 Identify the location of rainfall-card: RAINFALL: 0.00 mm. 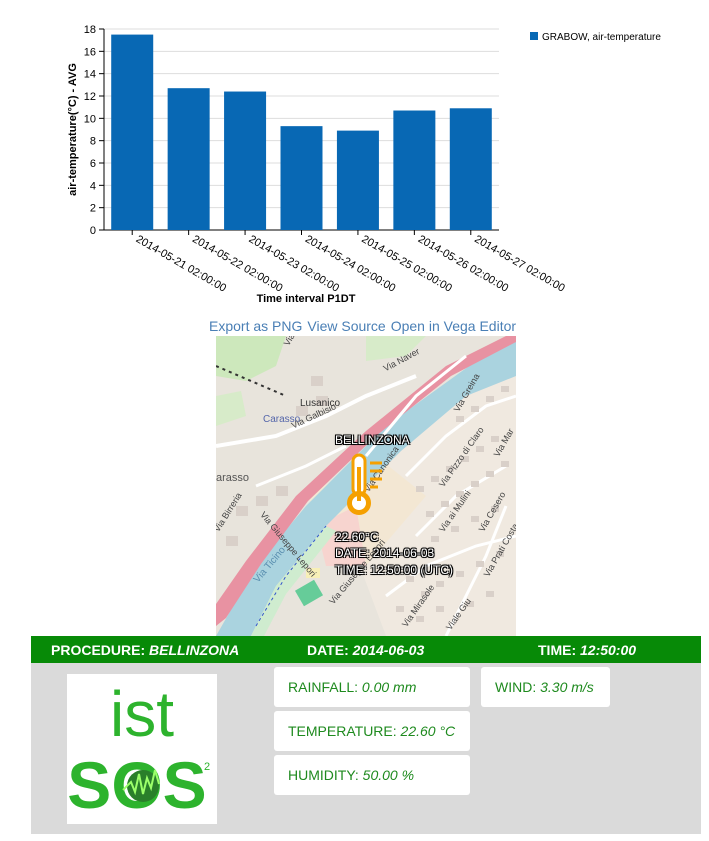
(372, 687).